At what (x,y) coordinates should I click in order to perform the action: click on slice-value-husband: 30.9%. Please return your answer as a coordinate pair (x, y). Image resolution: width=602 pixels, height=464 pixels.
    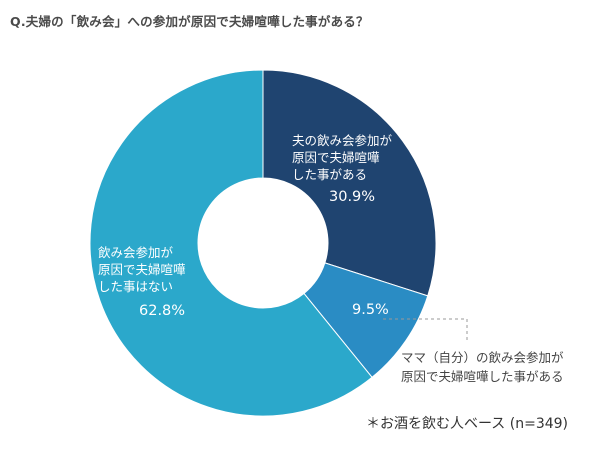
    Looking at the image, I should click on (352, 197).